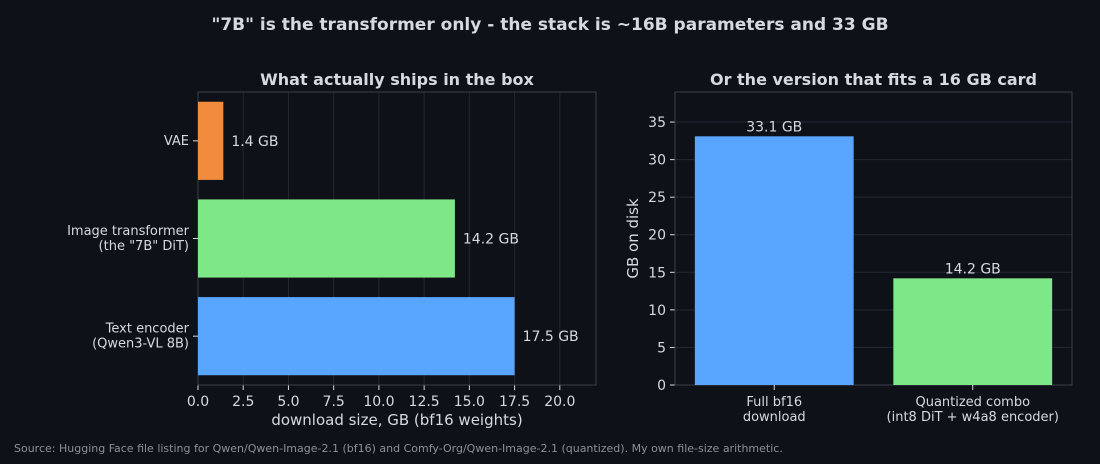 This screenshot has width=1100, height=464. What do you see at coordinates (973, 410) in the screenshot?
I see `x-tick-label: Quantized combo (int8 DiT + w4a8 encoder)` at bounding box center [973, 410].